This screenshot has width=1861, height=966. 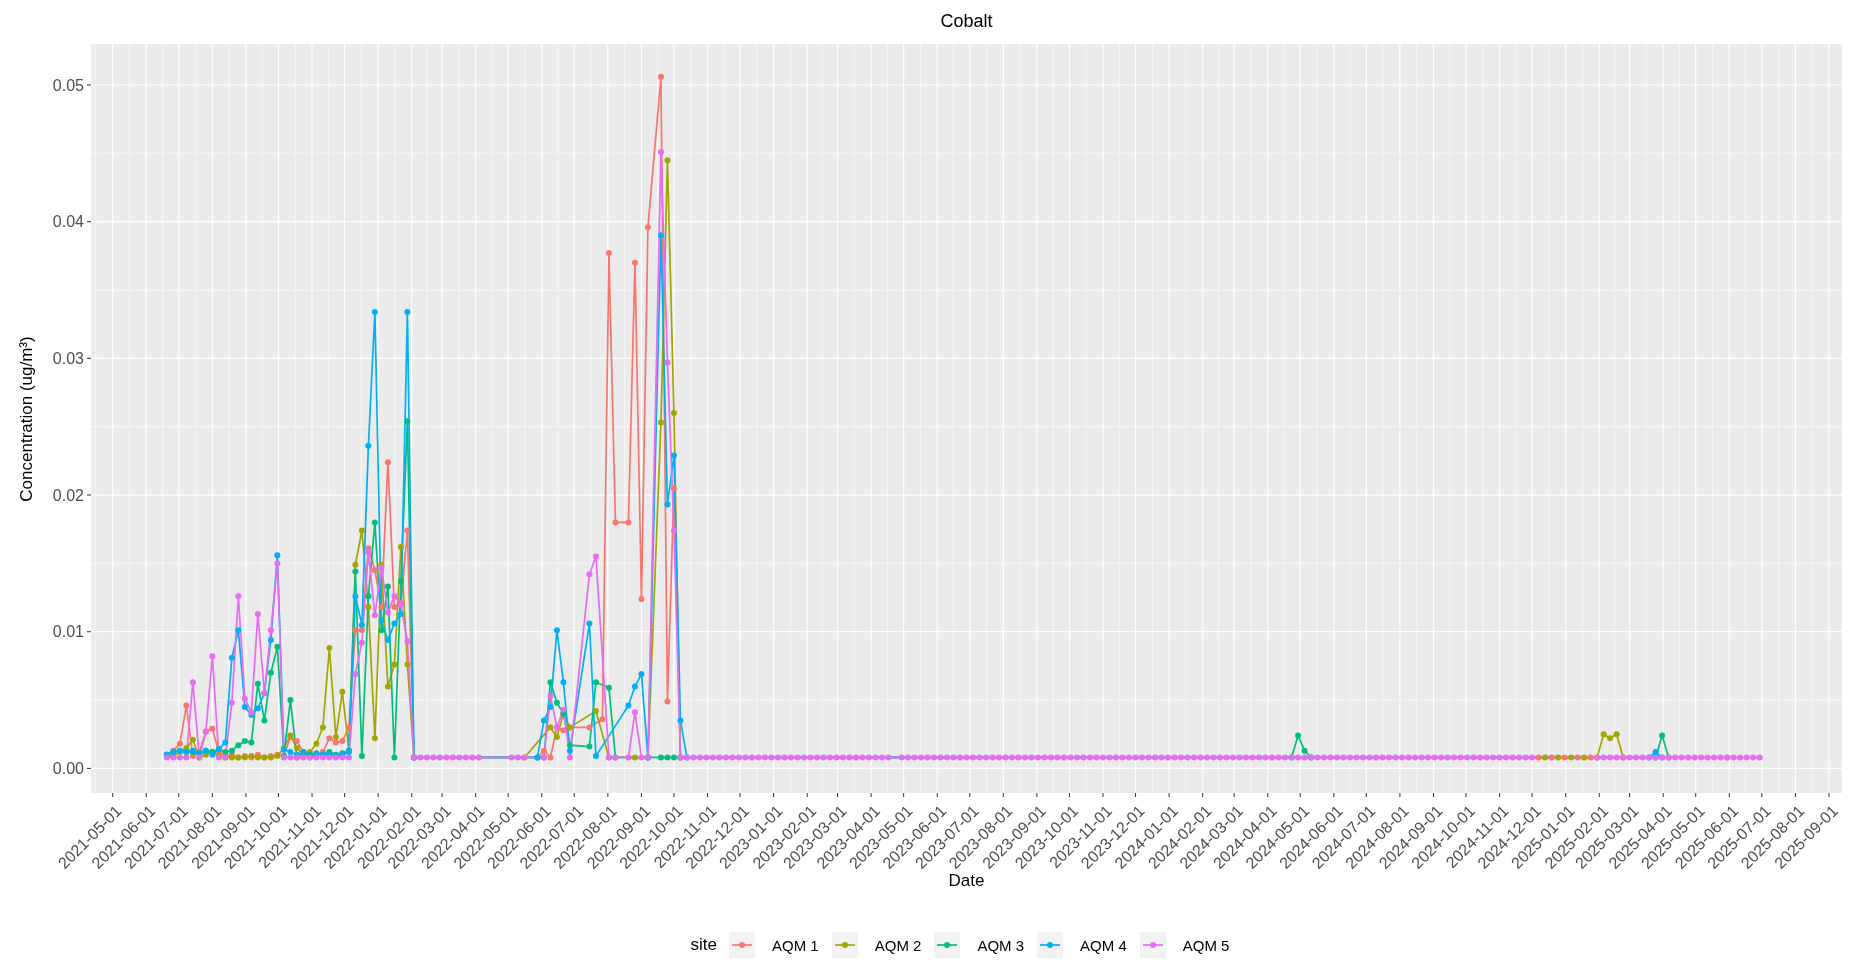 I want to click on y-tick-label: 0.03, so click(x=68, y=359).